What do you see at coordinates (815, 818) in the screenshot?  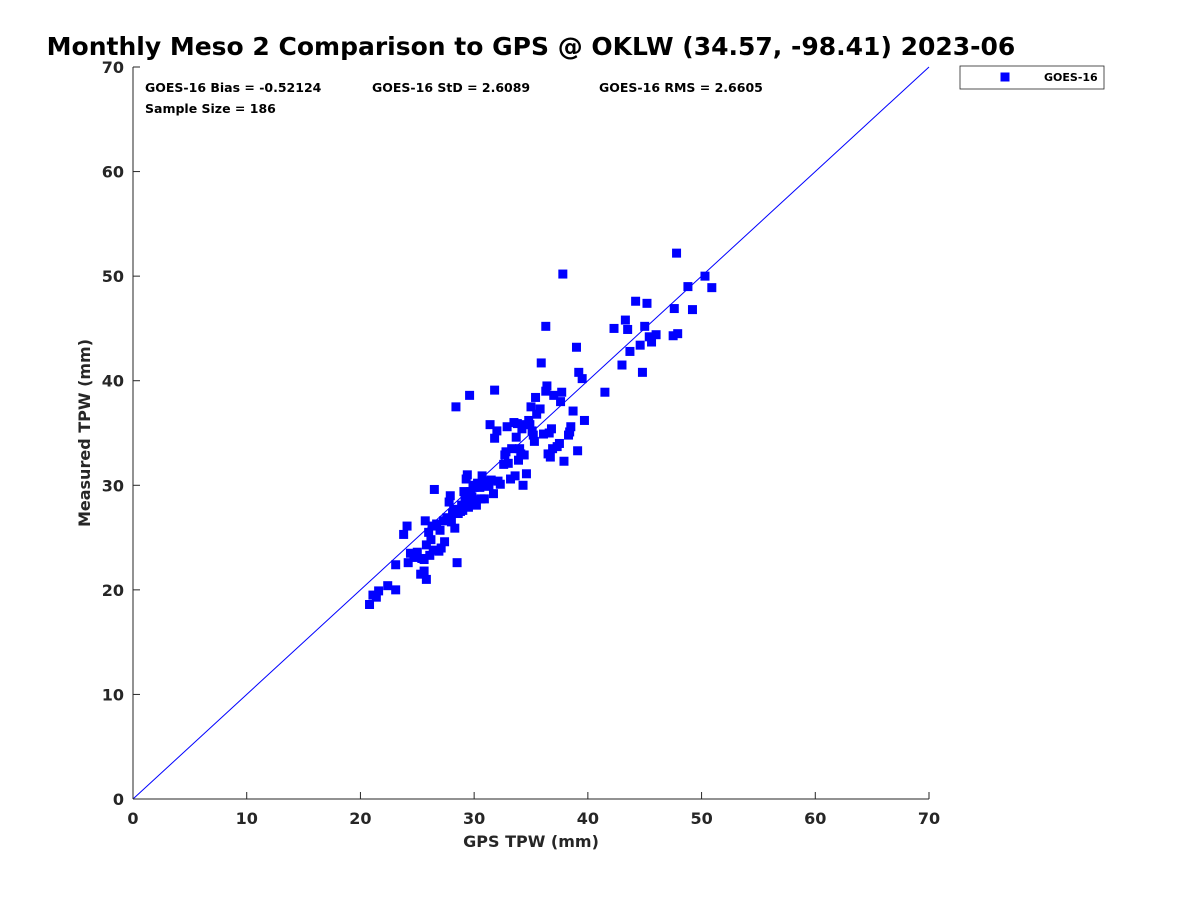 I see `x-tick-label: 60` at bounding box center [815, 818].